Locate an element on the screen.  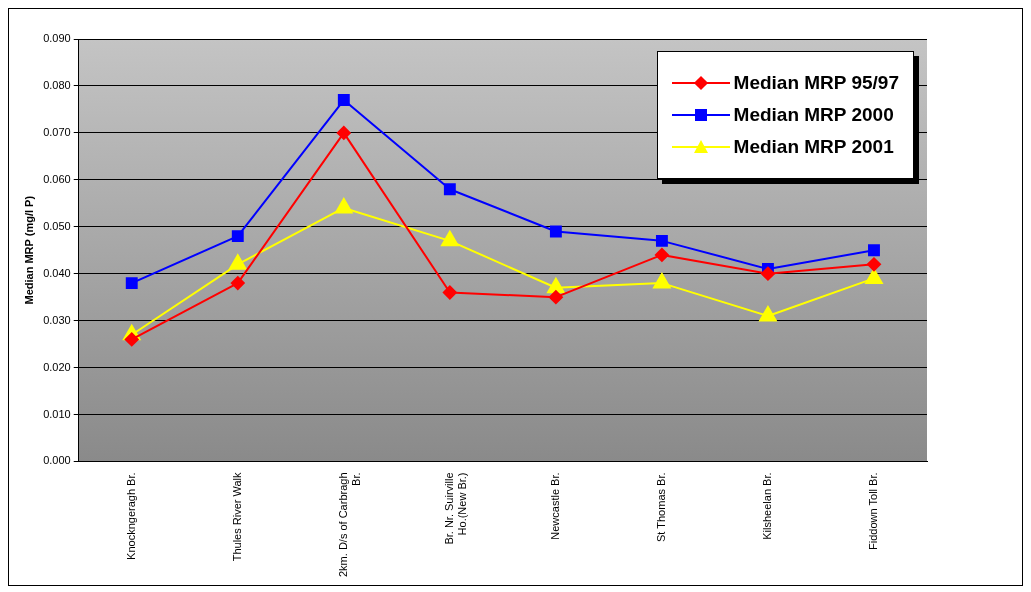
y-tick-label: 0.050 is located at coordinates (57, 225).